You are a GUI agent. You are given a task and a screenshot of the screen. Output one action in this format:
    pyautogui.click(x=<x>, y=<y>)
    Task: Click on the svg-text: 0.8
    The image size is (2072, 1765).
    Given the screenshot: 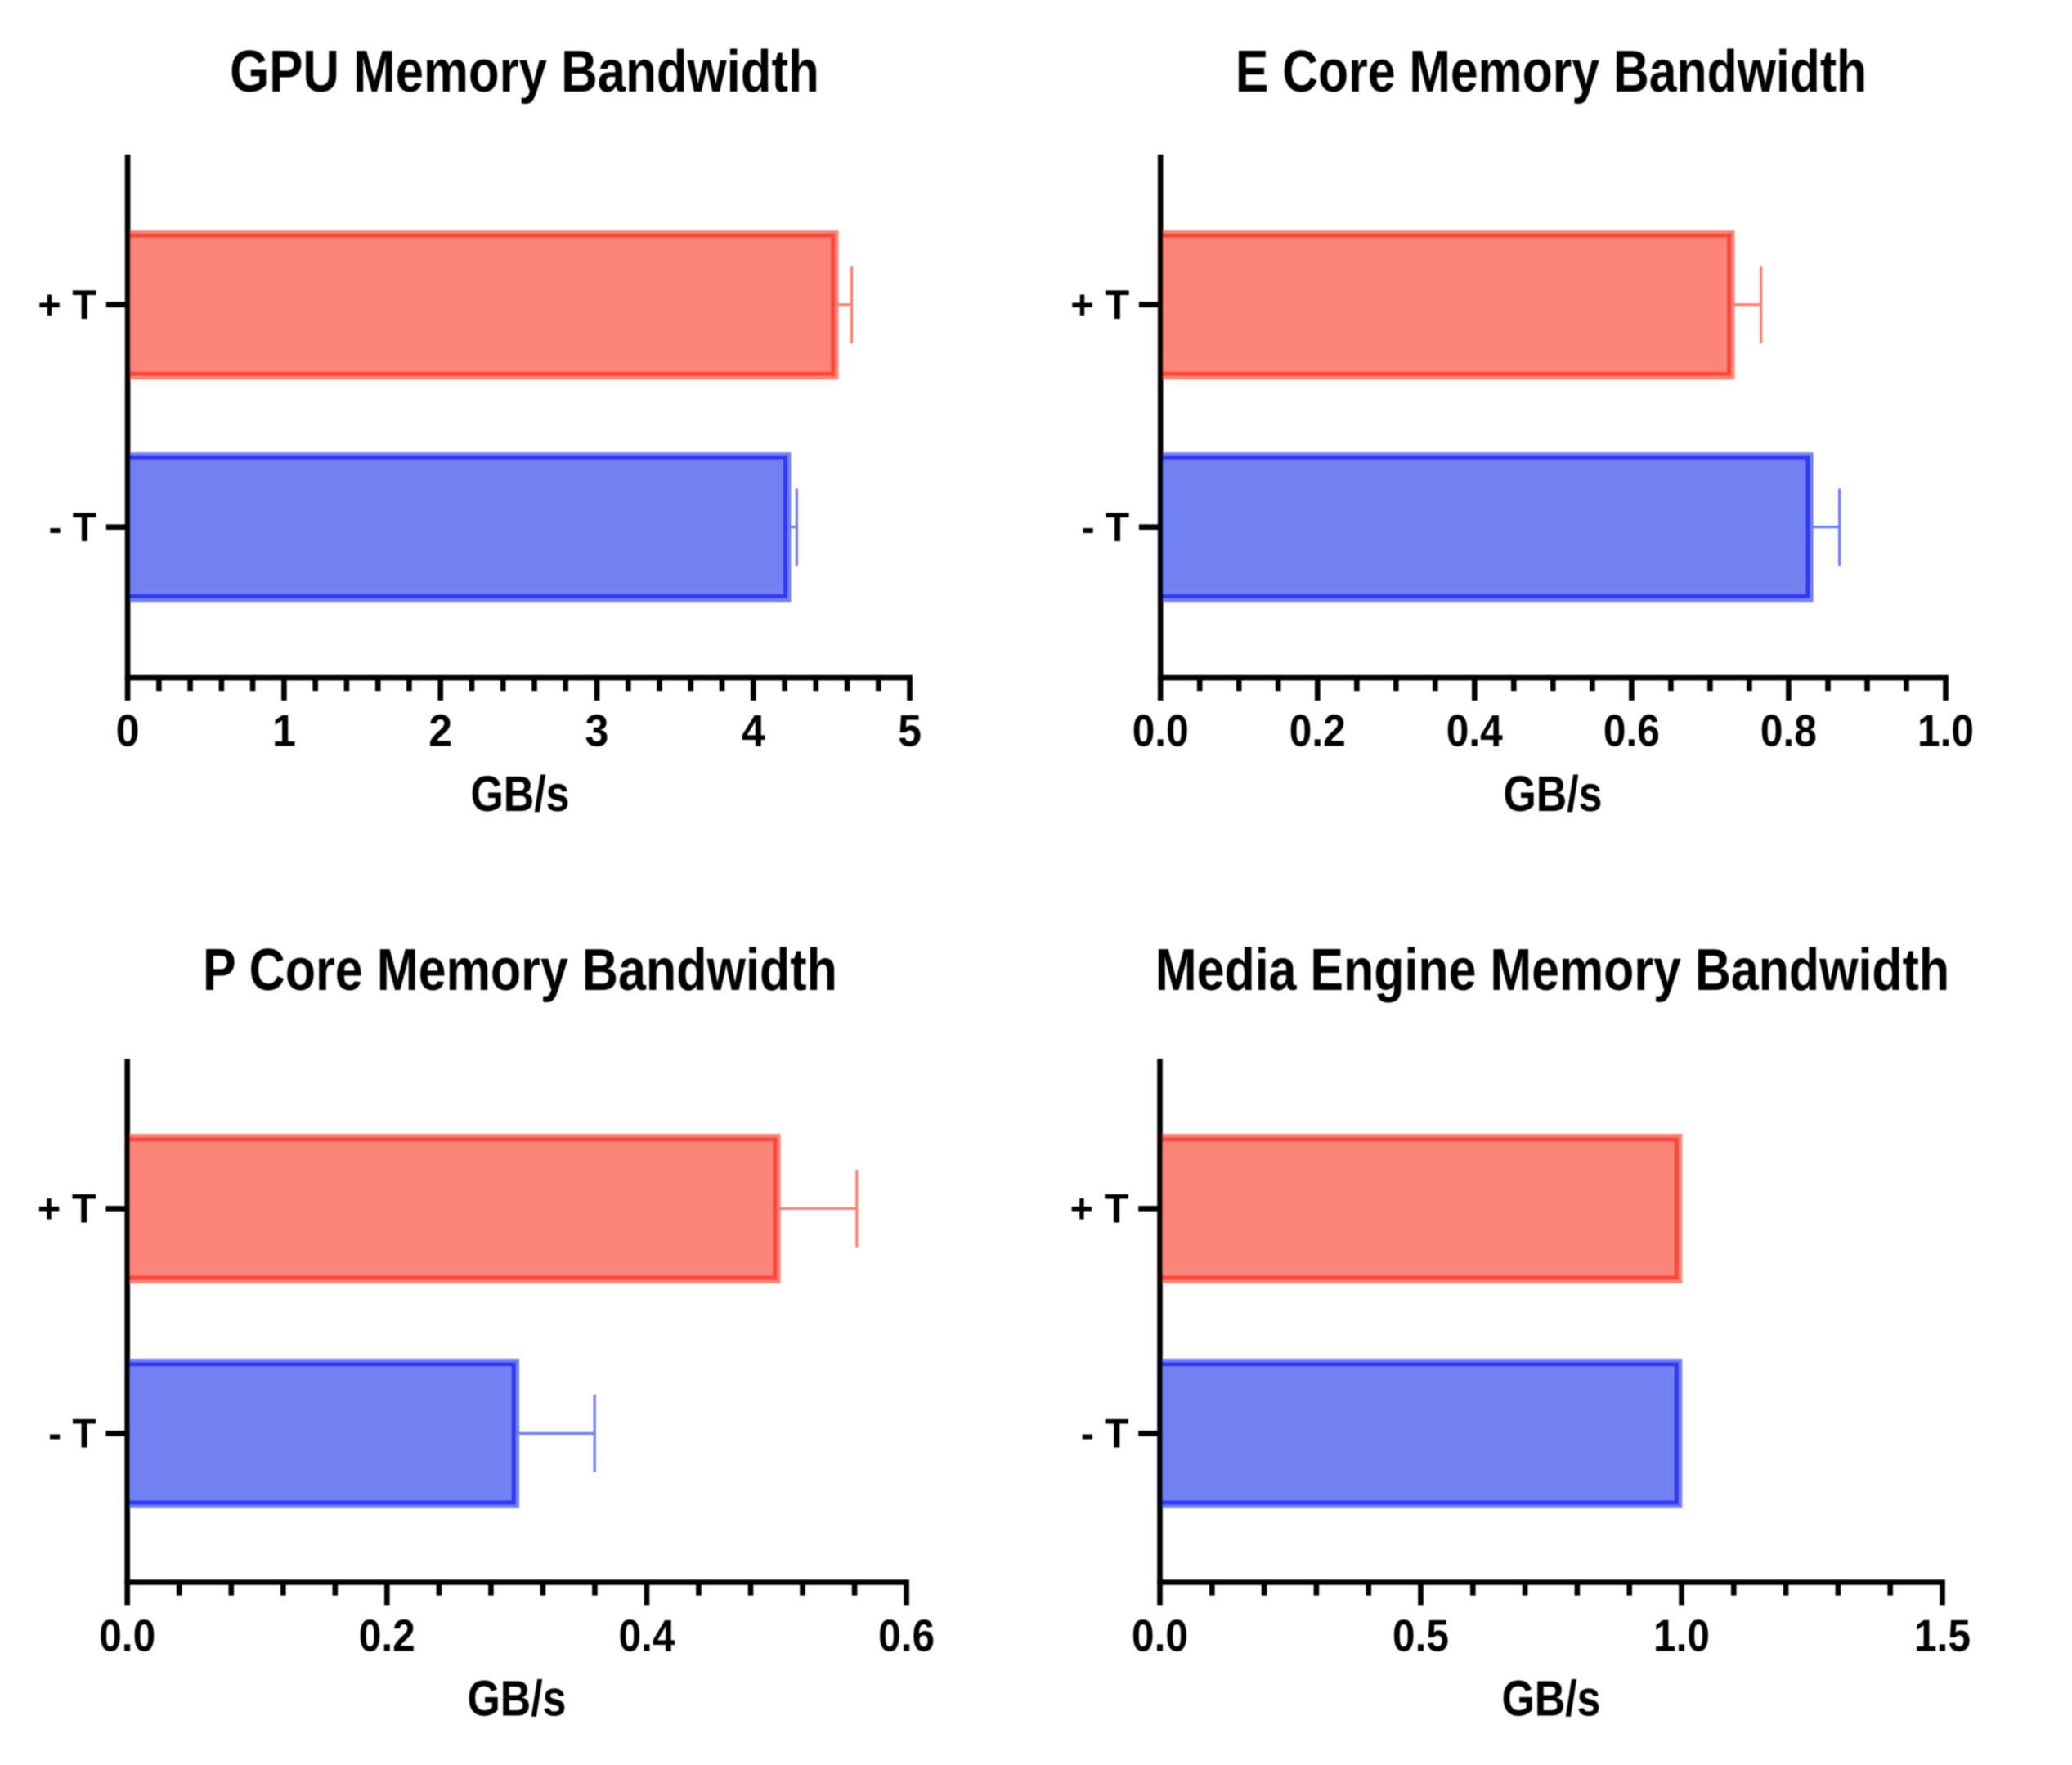 What is the action you would take?
    pyautogui.click(x=1788, y=731)
    